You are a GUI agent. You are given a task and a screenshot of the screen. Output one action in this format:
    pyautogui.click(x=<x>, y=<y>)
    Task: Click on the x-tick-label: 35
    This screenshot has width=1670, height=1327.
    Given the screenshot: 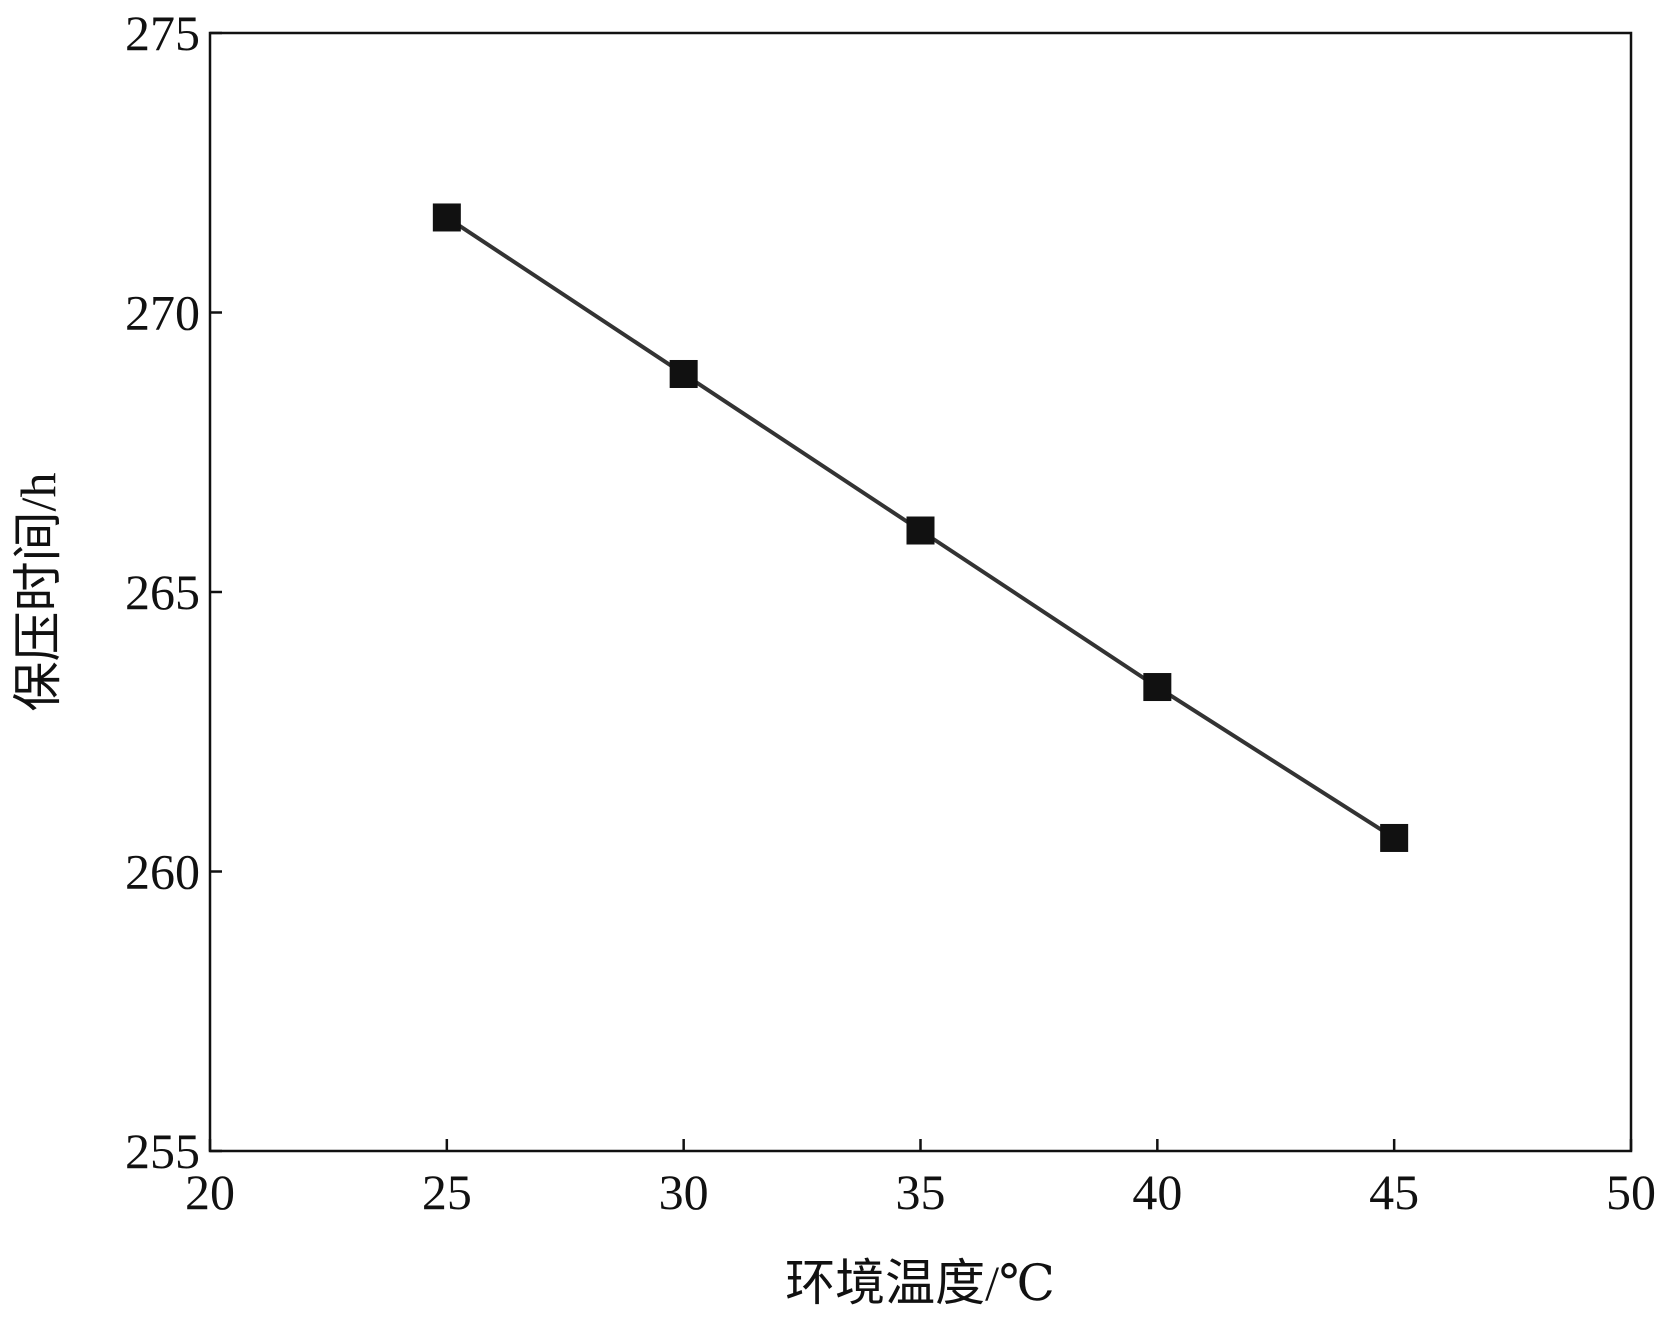 What is the action you would take?
    pyautogui.click(x=921, y=1192)
    